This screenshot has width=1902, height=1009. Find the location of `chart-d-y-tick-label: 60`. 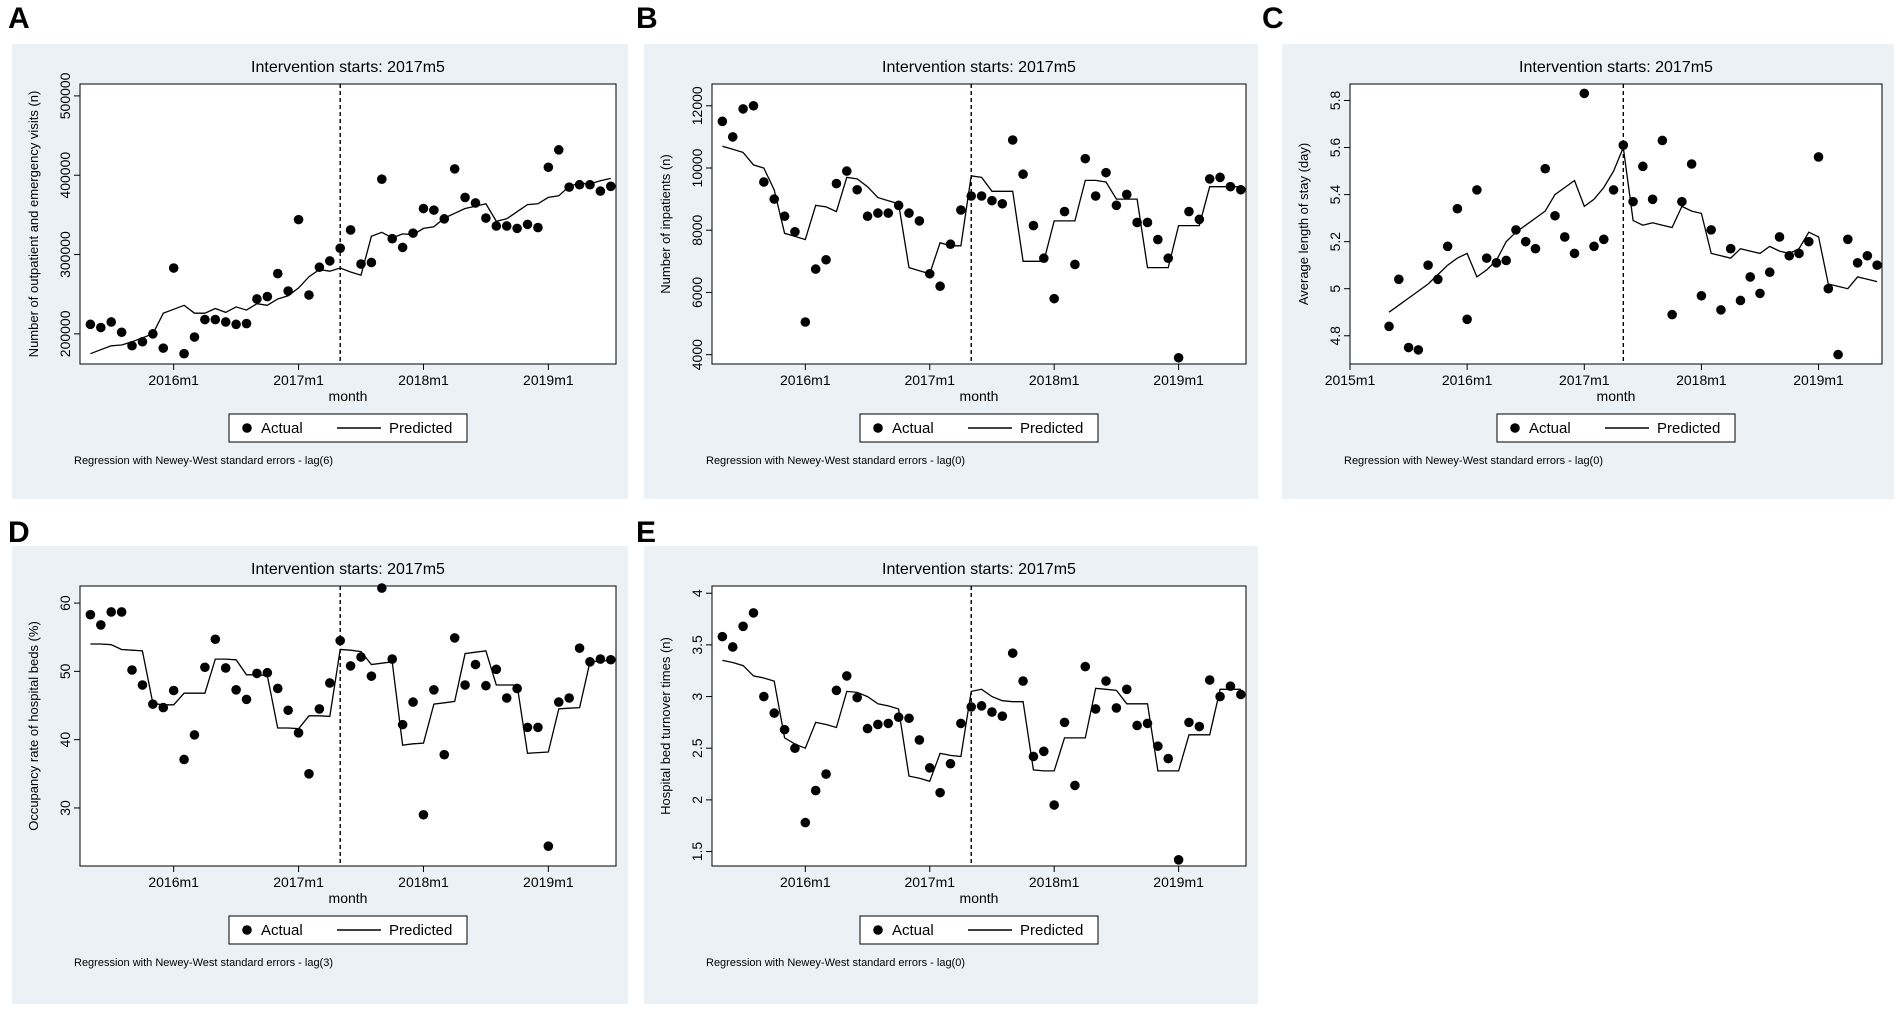

chart-d-y-tick-label: 60 is located at coordinates (65, 603).